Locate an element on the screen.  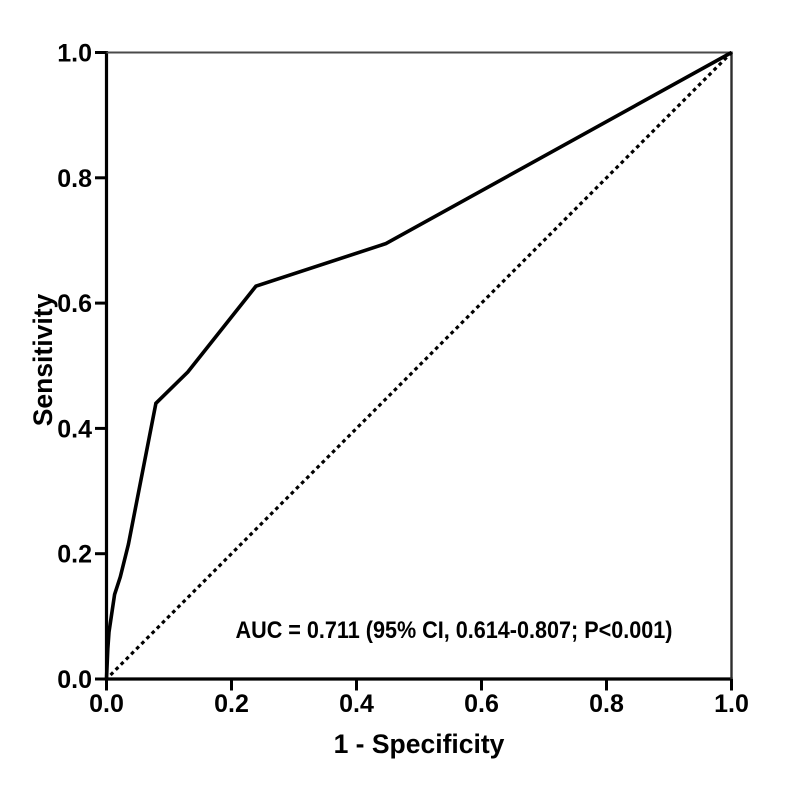
y-axis-label: Sensitivity is located at coordinates (43, 359).